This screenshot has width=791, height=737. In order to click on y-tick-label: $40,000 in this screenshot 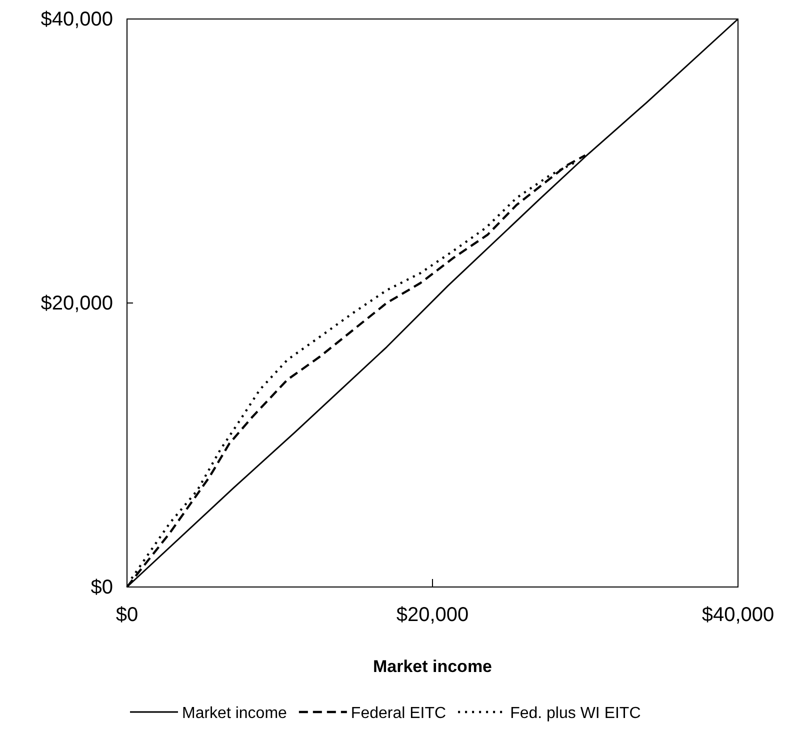, I will do `click(76, 19)`.